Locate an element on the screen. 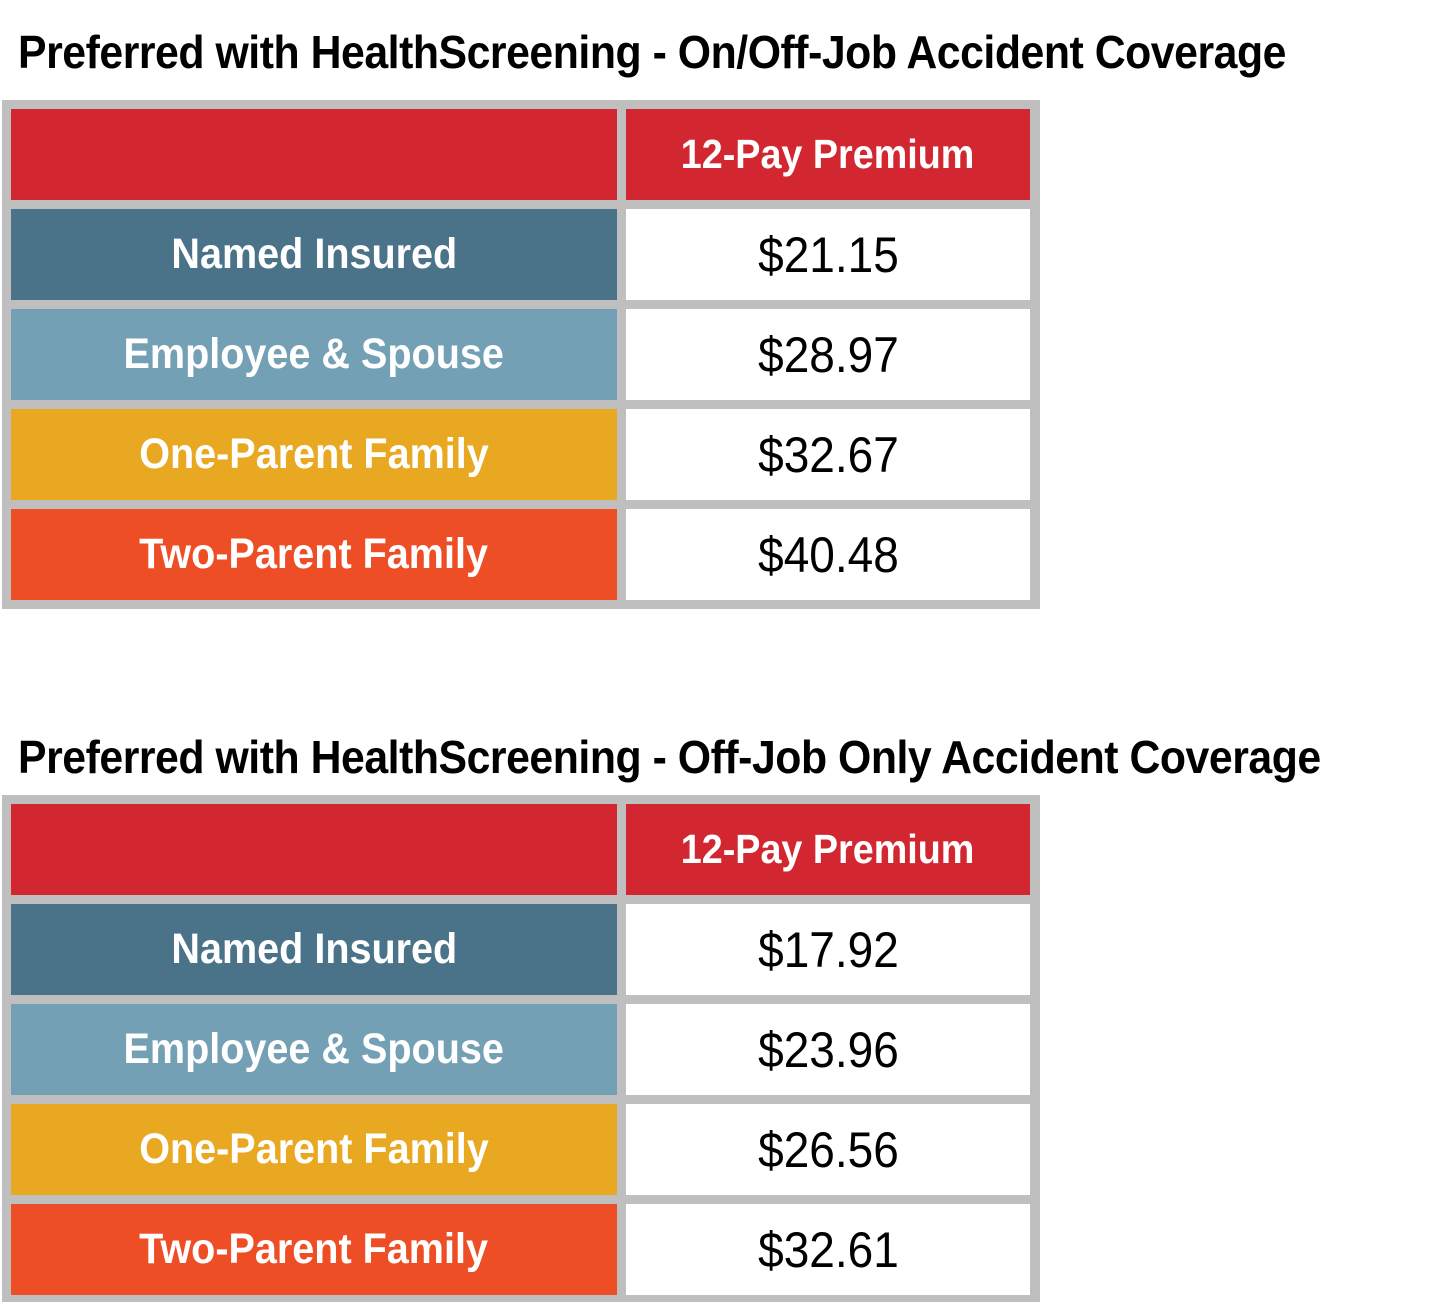  row-value: $32.61 is located at coordinates (828, 1249).